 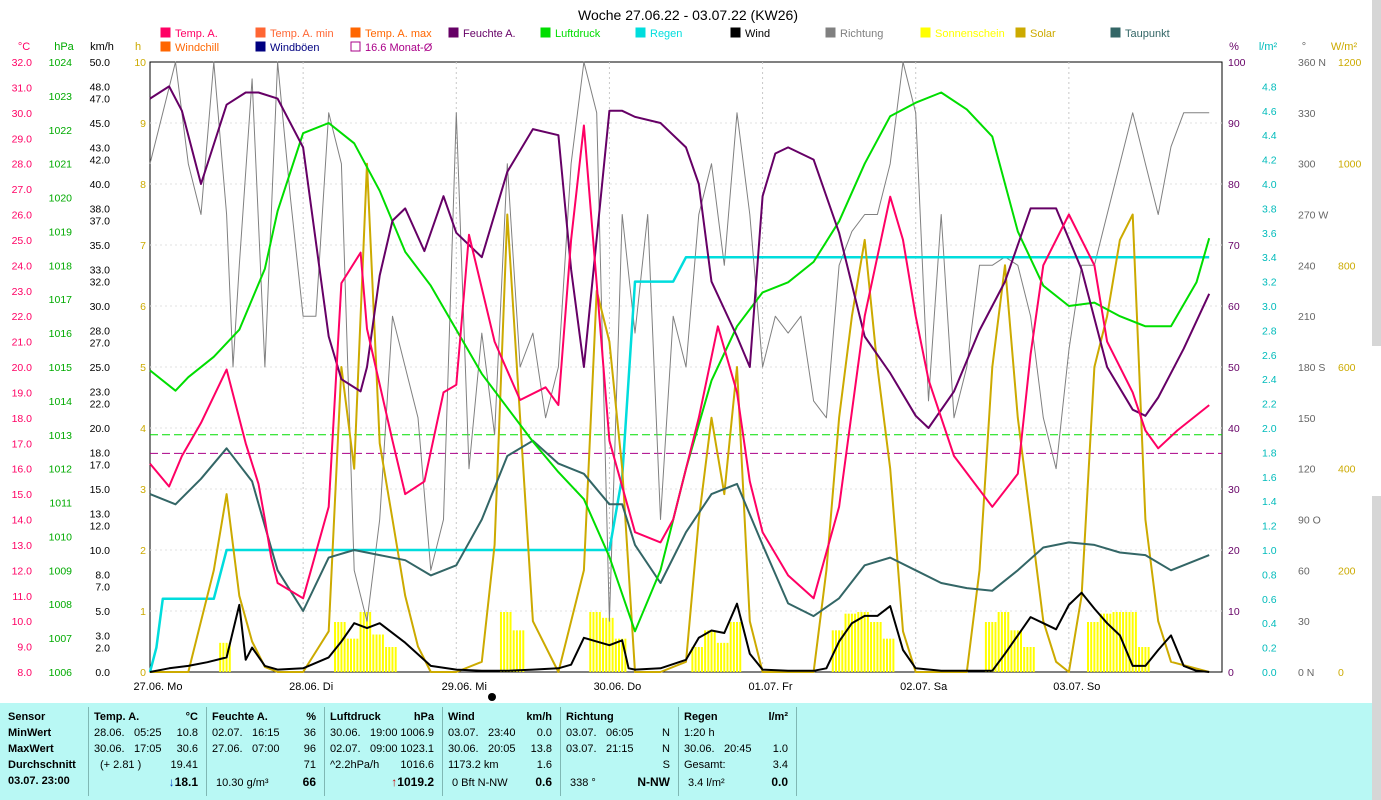 What do you see at coordinates (61, 402) in the screenshot?
I see `axis-tick-press: 1014` at bounding box center [61, 402].